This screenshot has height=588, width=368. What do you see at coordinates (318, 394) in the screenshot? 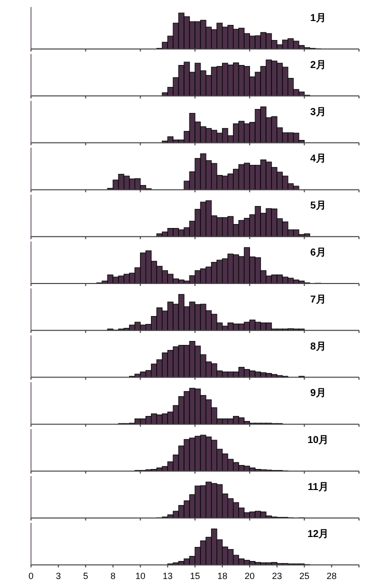
I see `chart-title: 9月` at bounding box center [318, 394].